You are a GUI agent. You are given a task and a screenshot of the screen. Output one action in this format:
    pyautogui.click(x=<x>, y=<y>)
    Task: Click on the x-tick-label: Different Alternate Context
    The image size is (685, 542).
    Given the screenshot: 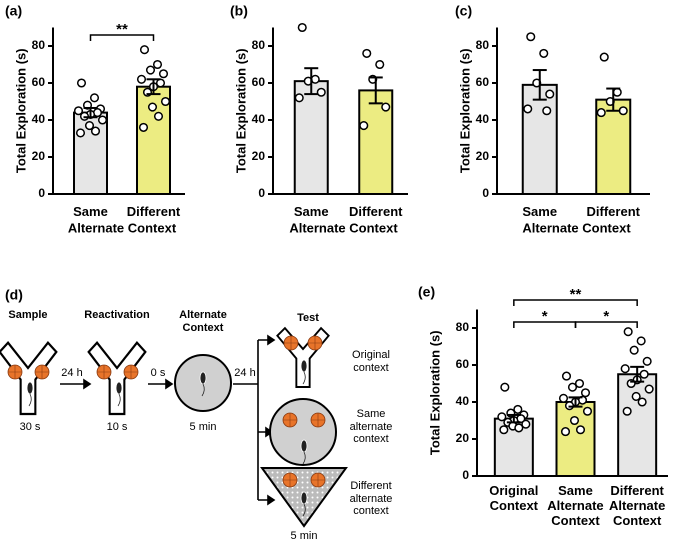 What is the action you would take?
    pyautogui.click(x=637, y=505)
    